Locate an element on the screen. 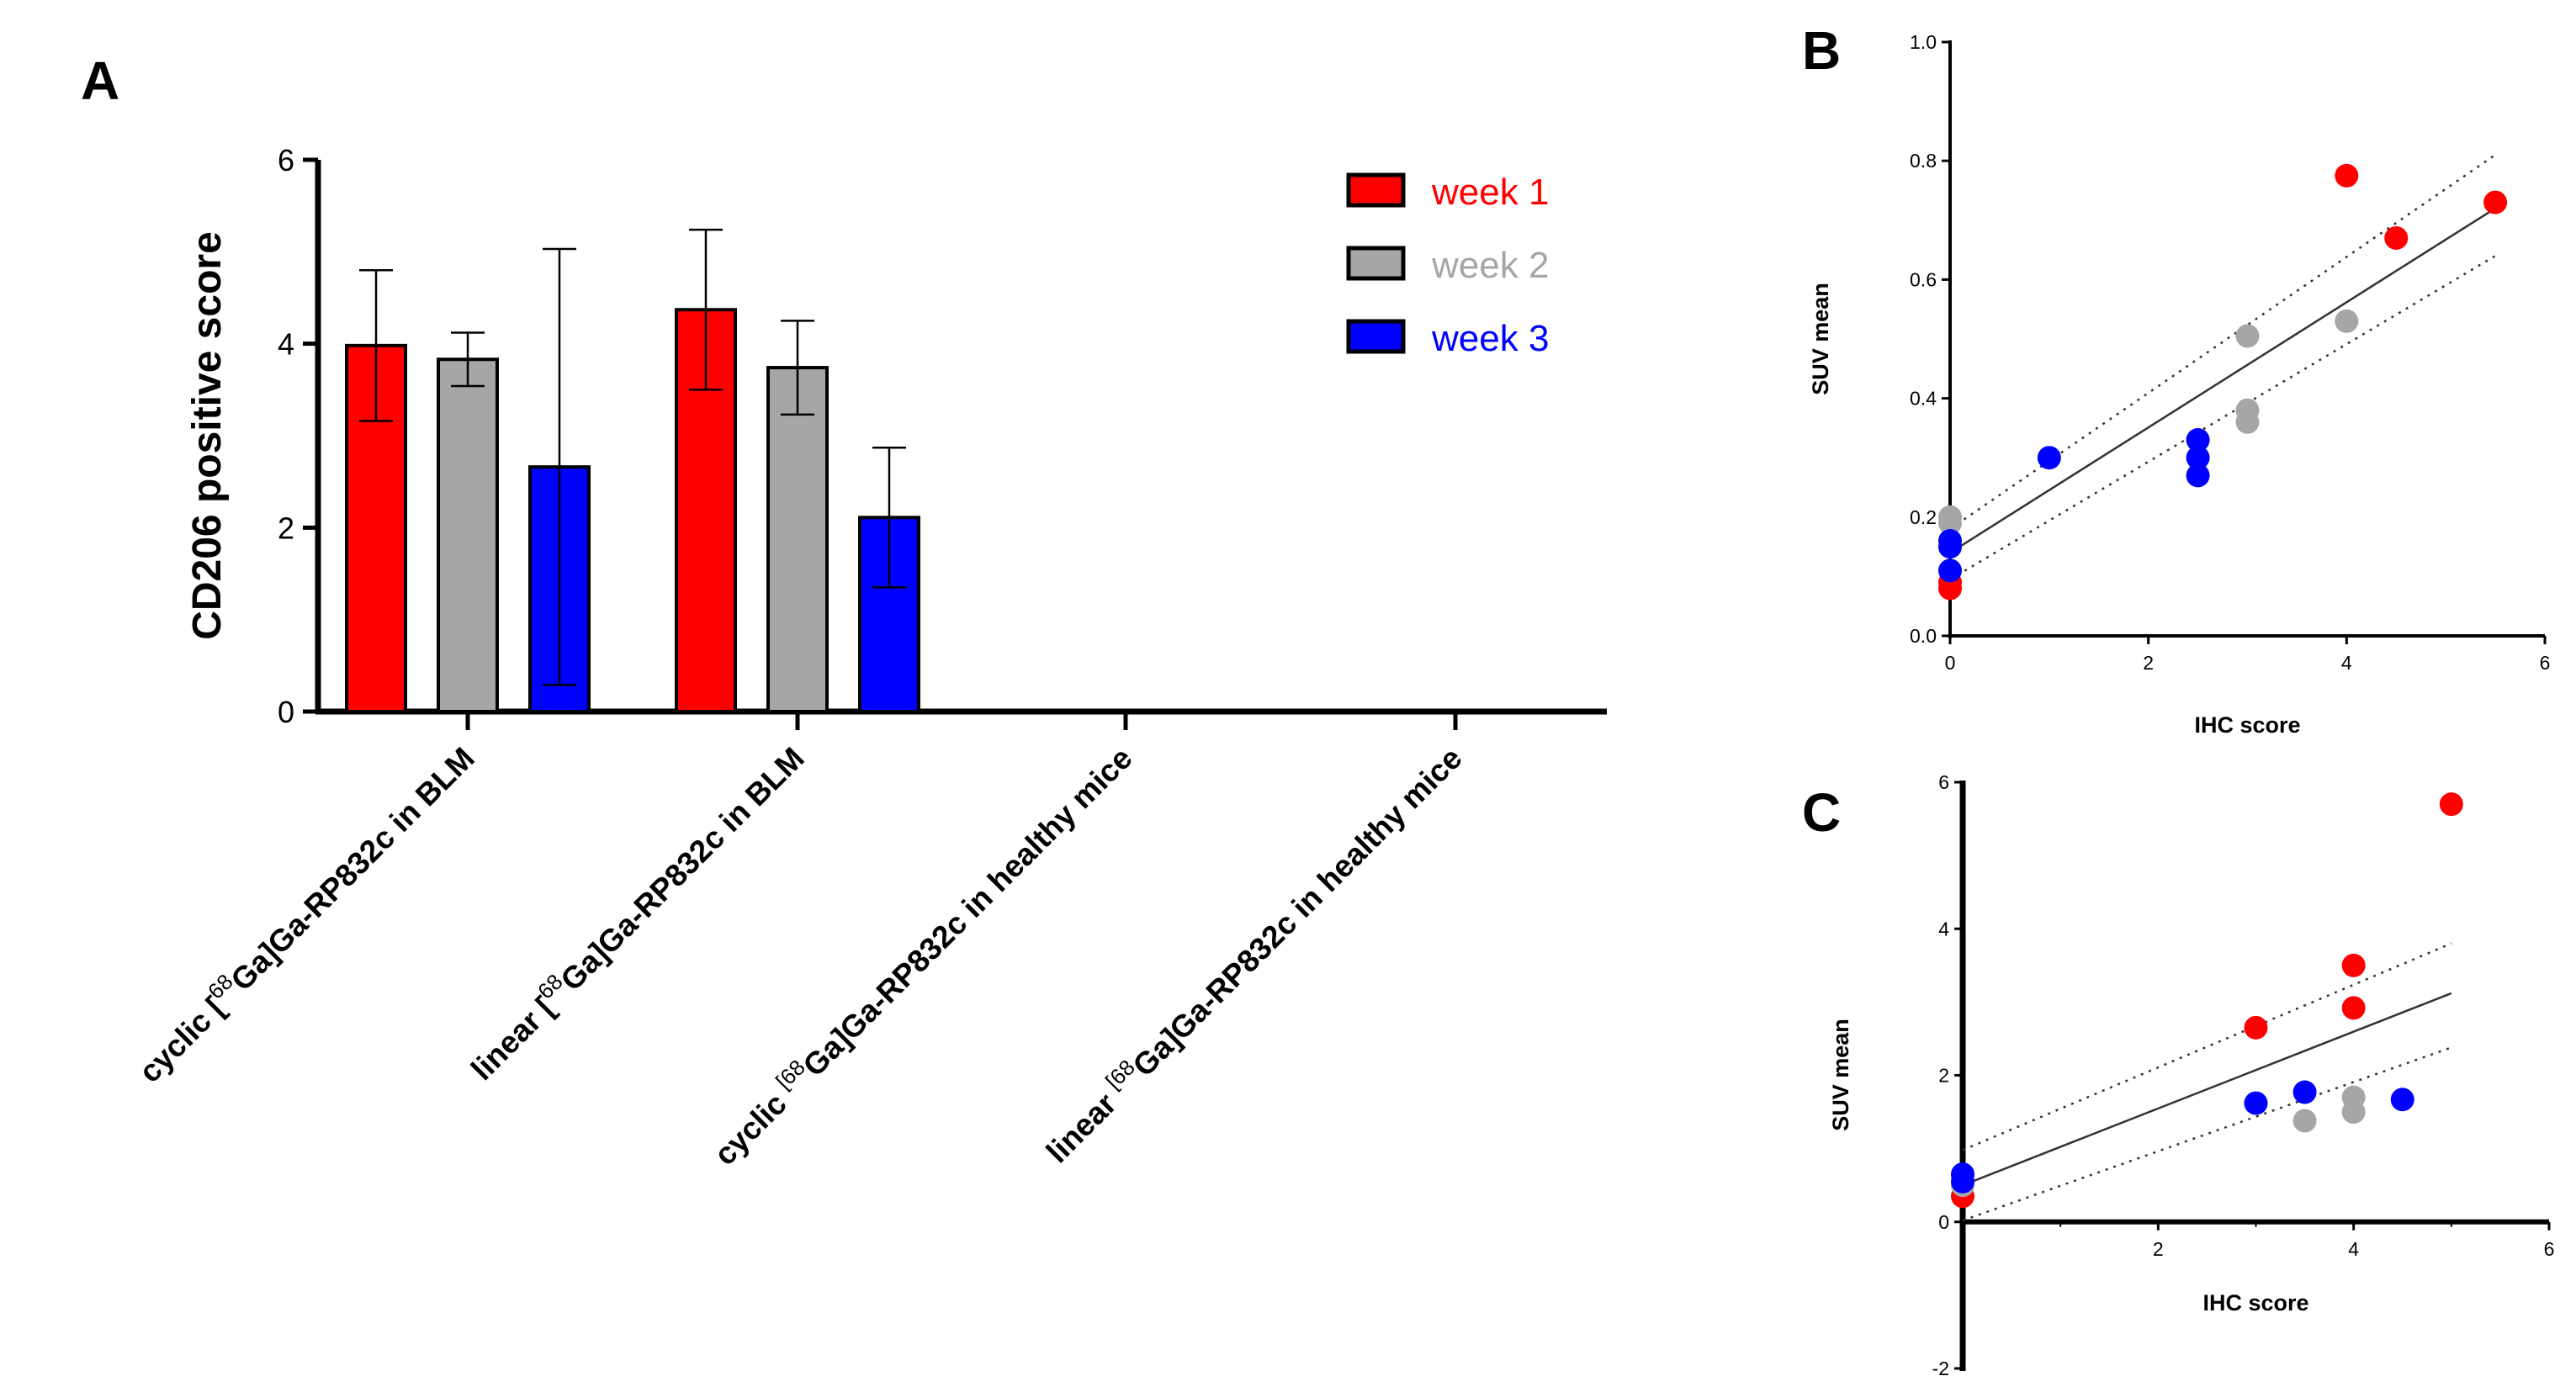 This screenshot has height=1392, width=2576. scatter-chart-panel-b: 0.0 0.2 0.4 0.6 0.8 1.0 0 2 4 6 IHC score SUV mean is located at coordinates (2179, 384).